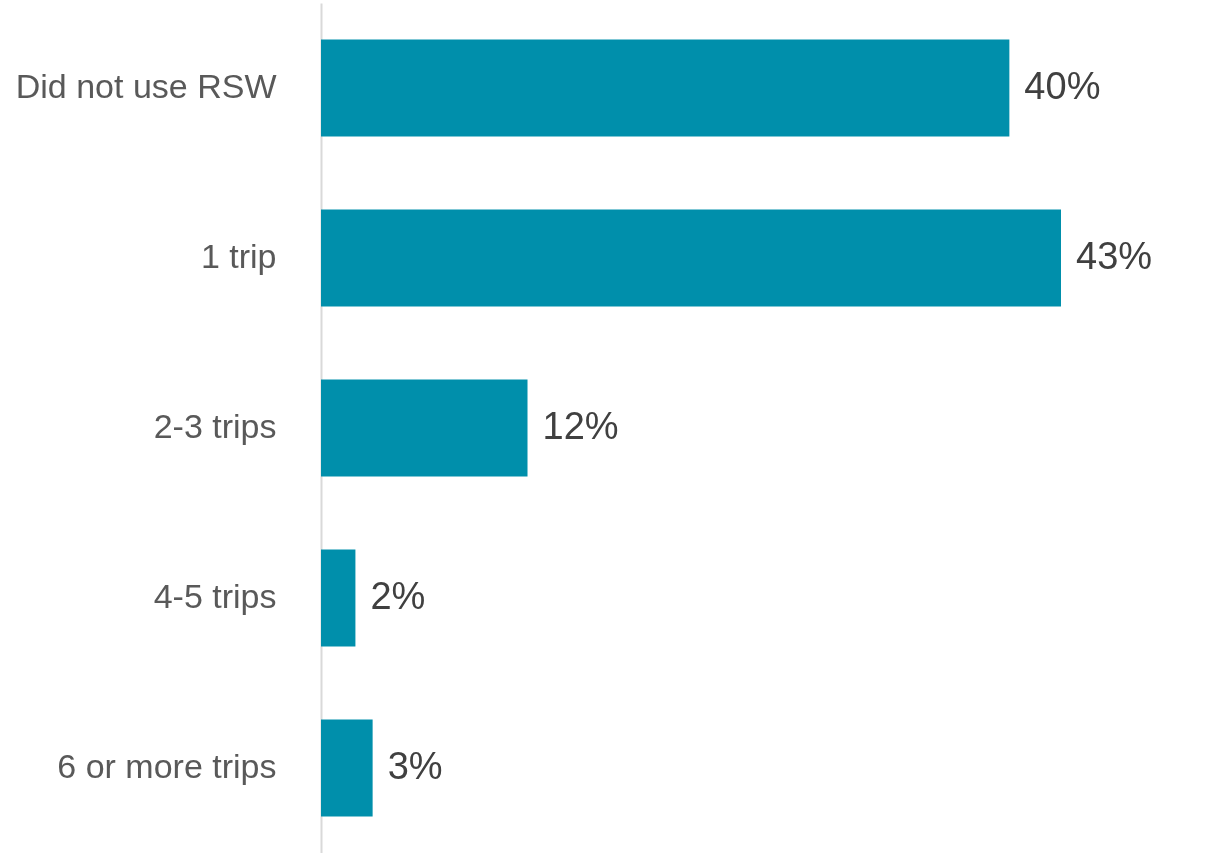 This screenshot has height=856, width=1215. I want to click on data-label: 3%, so click(415, 766).